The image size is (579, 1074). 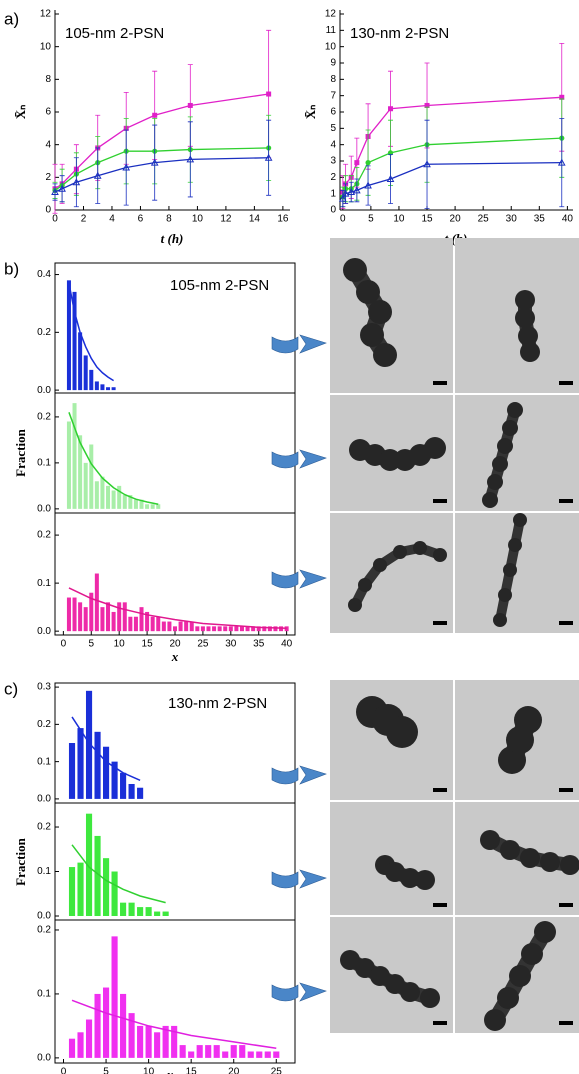 What do you see at coordinates (141, 219) in the screenshot?
I see `x-tick-label: 6` at bounding box center [141, 219].